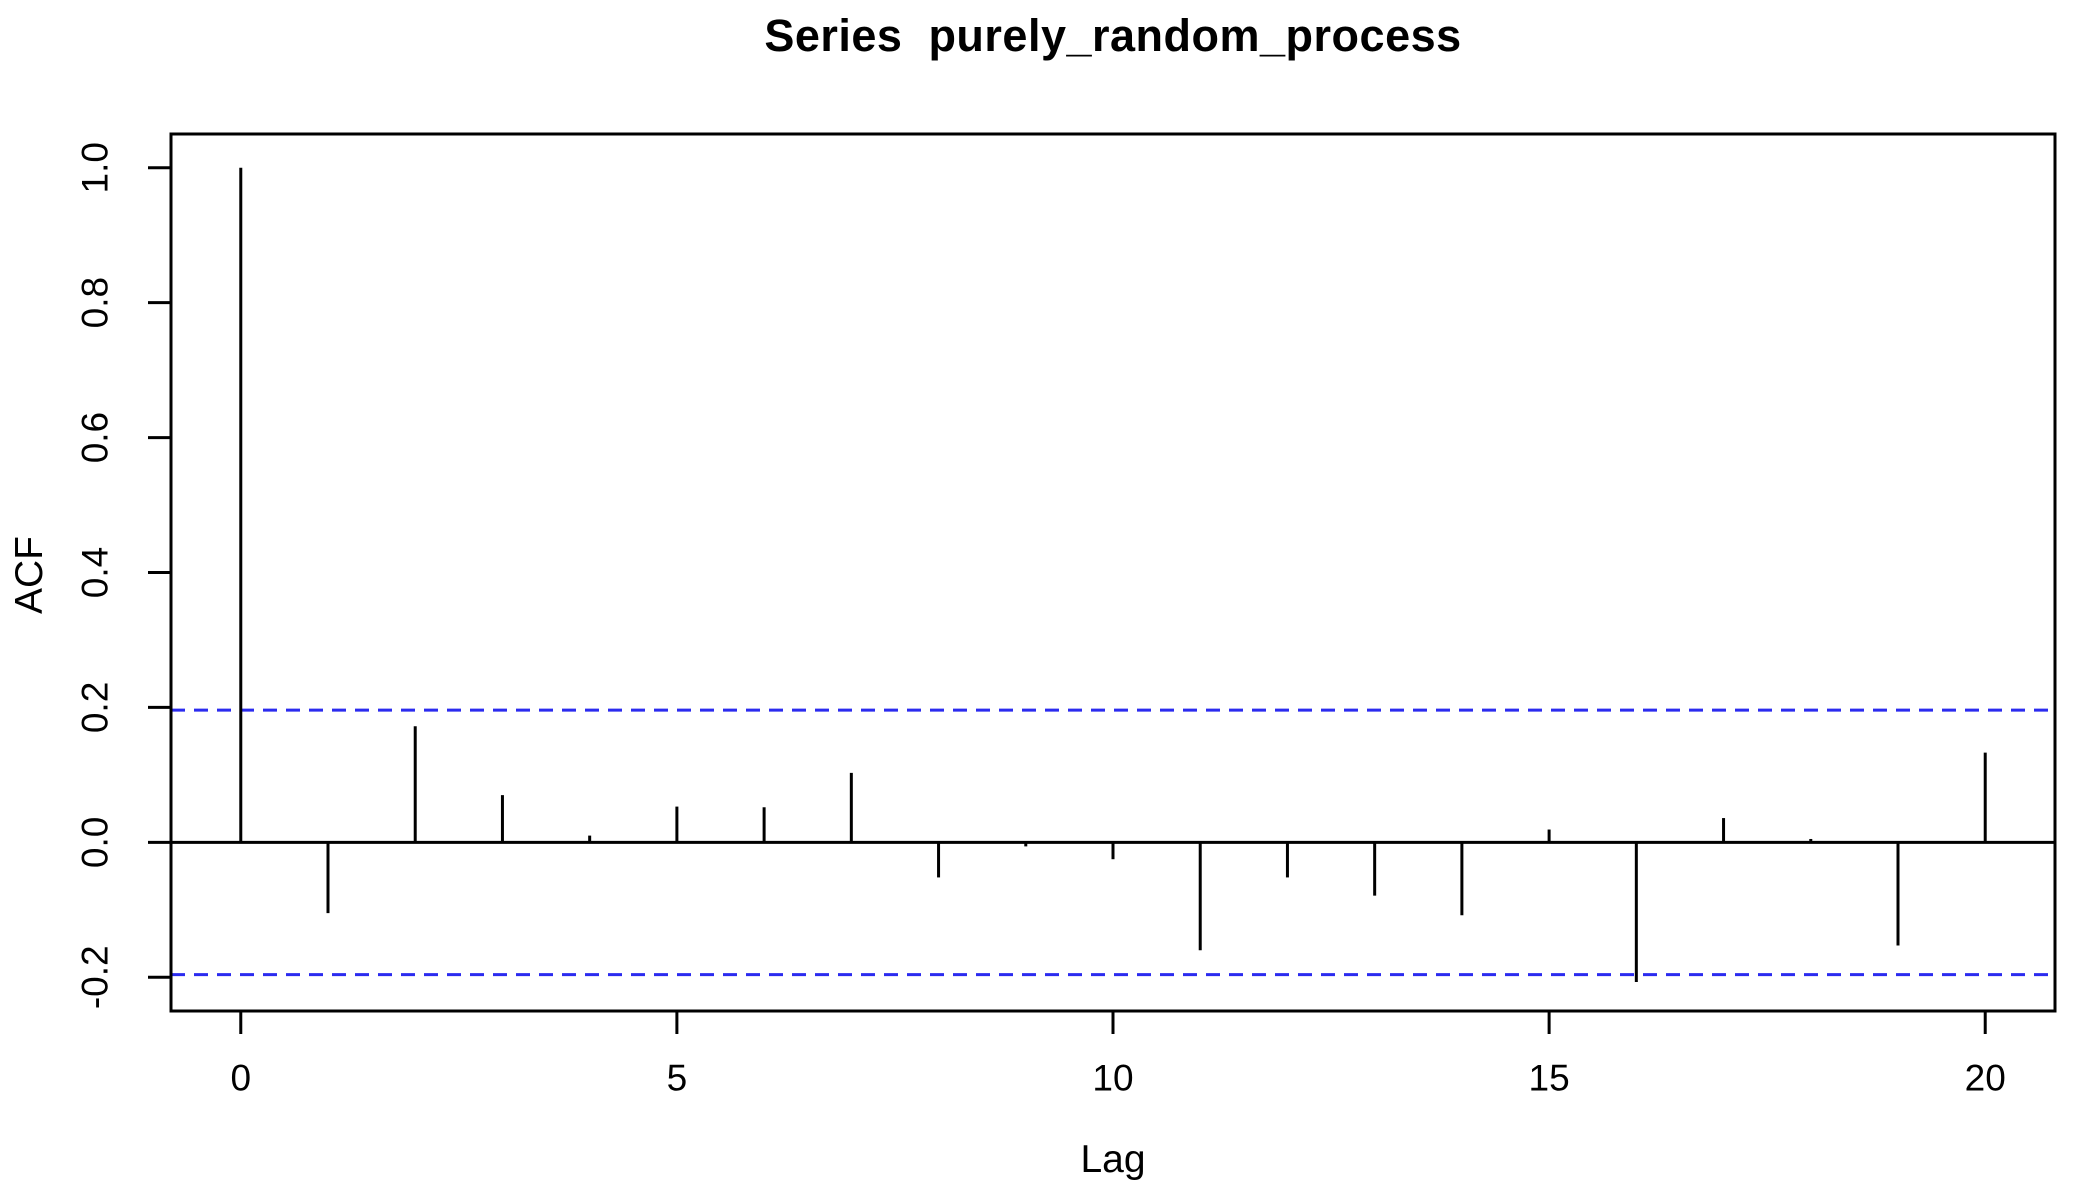 The height and width of the screenshot is (1194, 2086). Describe the element at coordinates (1112, 1078) in the screenshot. I see `x-tick-label-10: 10` at that location.